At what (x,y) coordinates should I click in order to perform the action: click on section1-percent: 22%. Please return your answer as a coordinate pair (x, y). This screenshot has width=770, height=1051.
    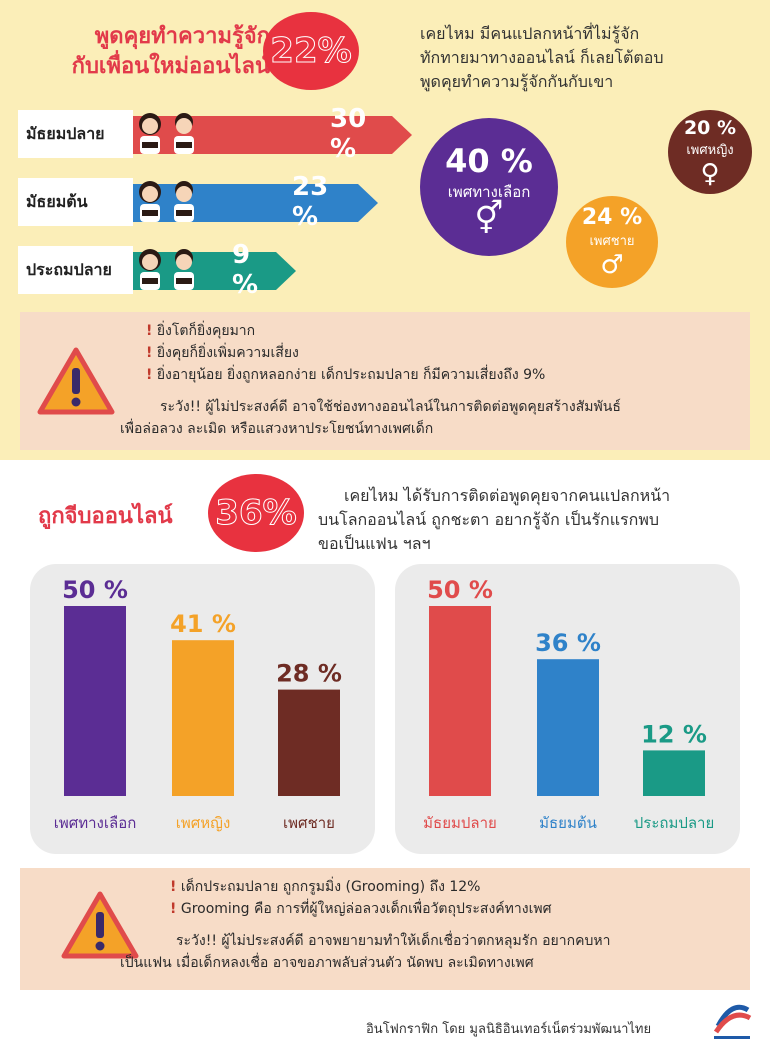
    Looking at the image, I should click on (311, 51).